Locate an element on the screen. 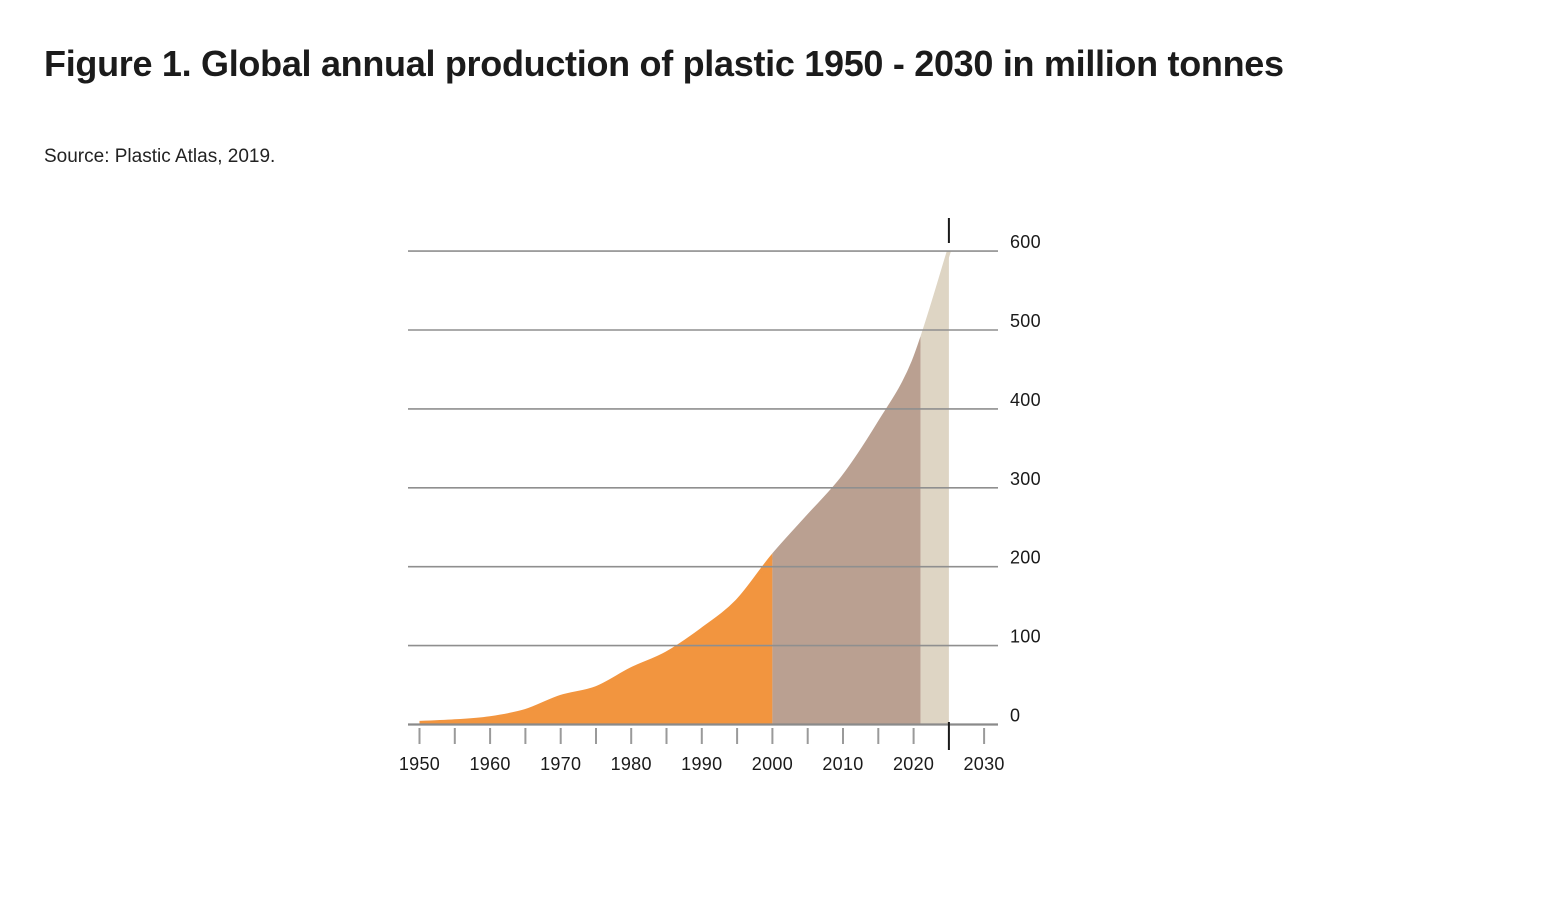 The image size is (1544, 900). y-axis-label-0: 0 is located at coordinates (1015, 716).